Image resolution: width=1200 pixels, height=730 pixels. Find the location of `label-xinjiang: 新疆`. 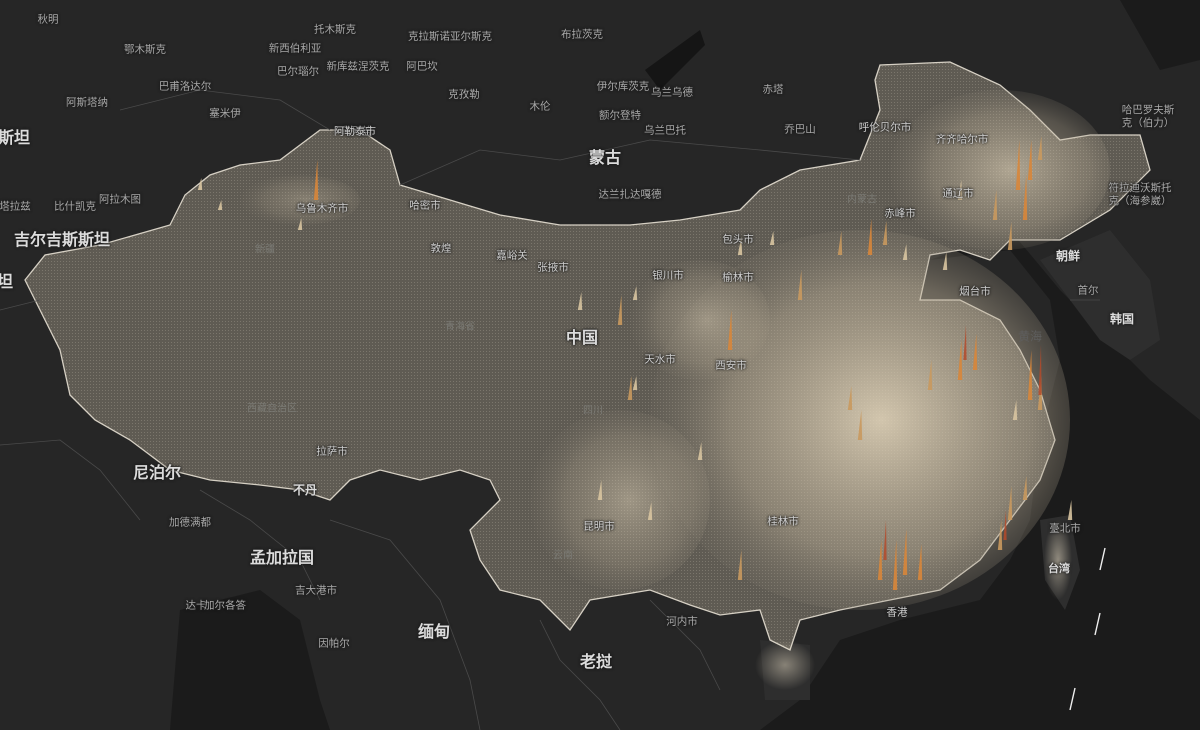

label-xinjiang: 新疆 is located at coordinates (265, 250).